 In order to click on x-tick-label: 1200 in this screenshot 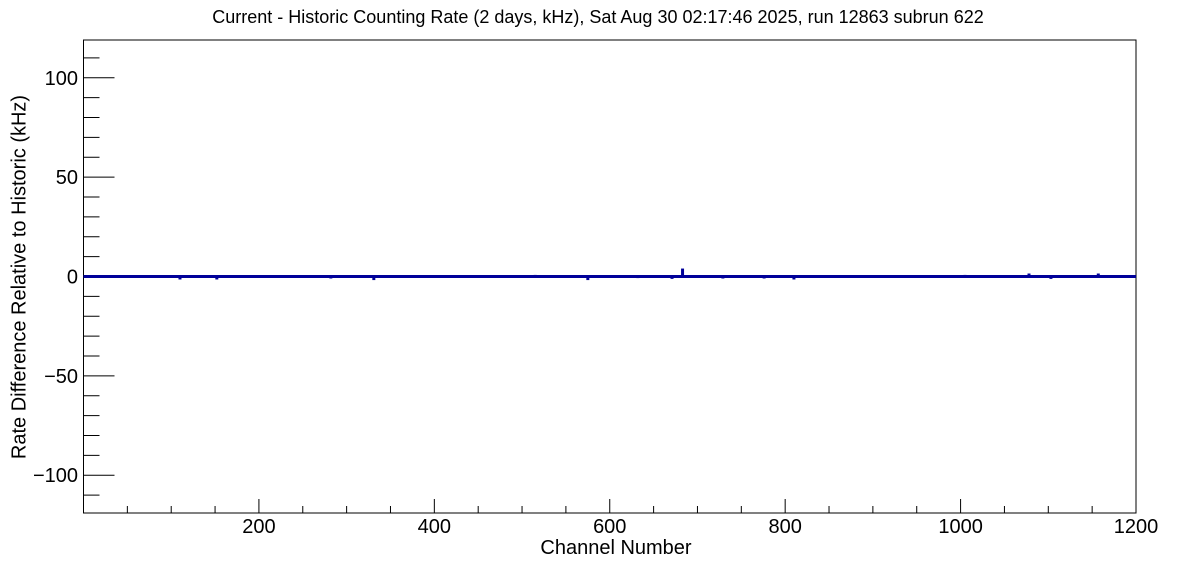, I will do `click(1136, 527)`.